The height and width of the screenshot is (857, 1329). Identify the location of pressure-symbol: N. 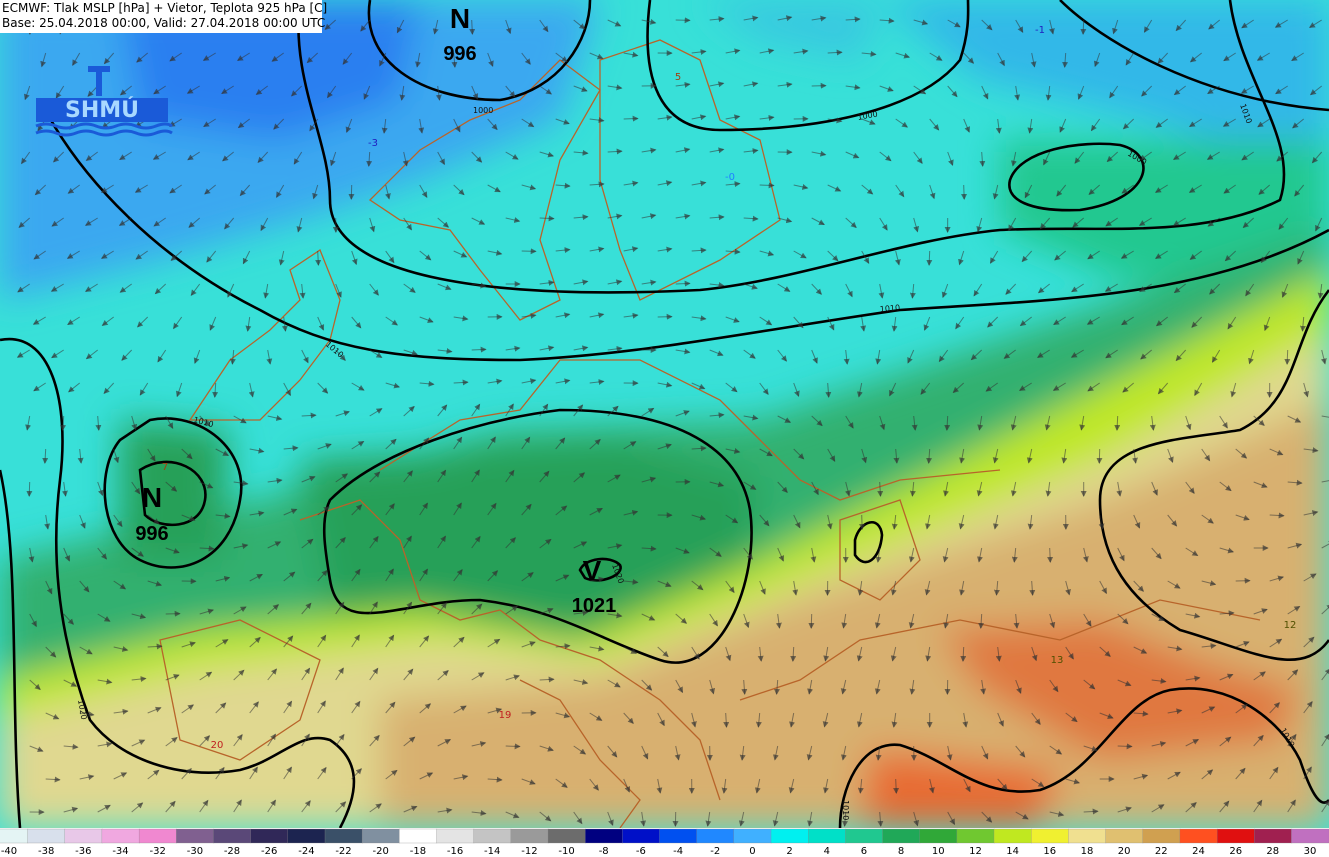
(152, 497).